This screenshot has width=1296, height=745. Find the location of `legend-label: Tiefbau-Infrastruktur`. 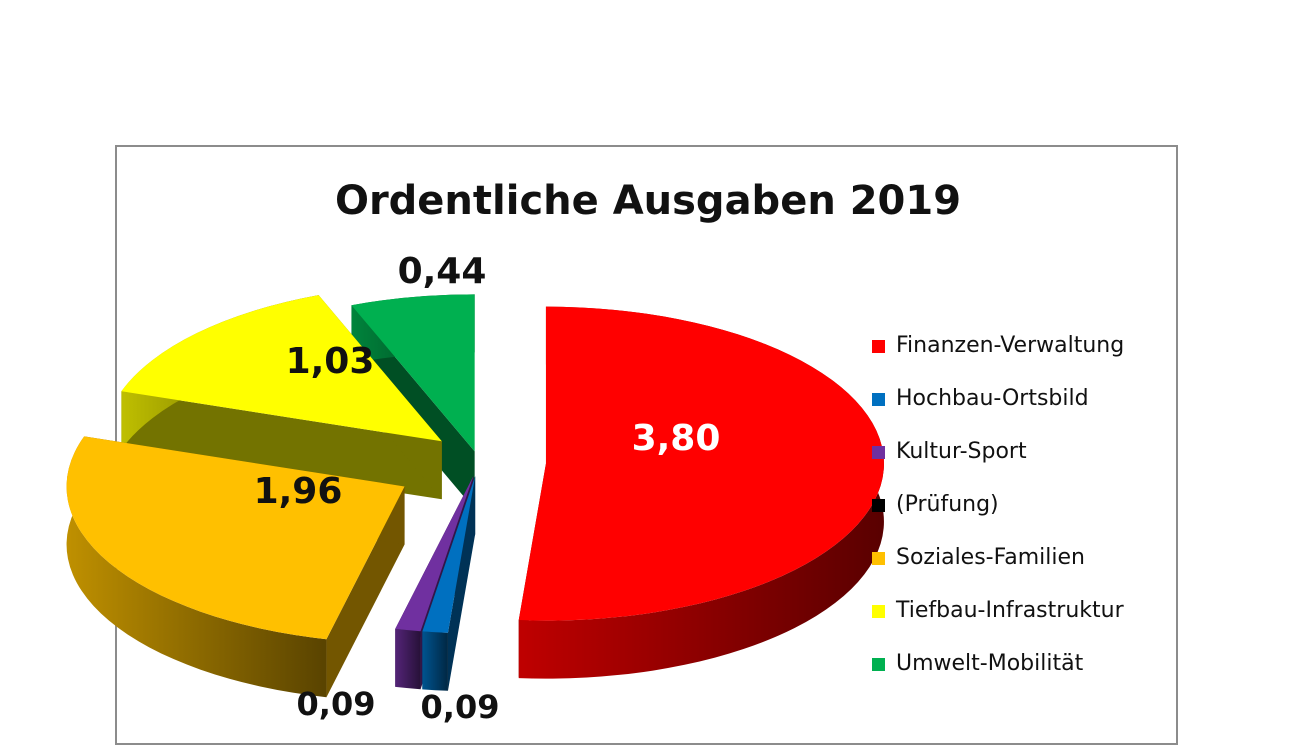

legend-label: Tiefbau-Infrastruktur is located at coordinates (1010, 610).